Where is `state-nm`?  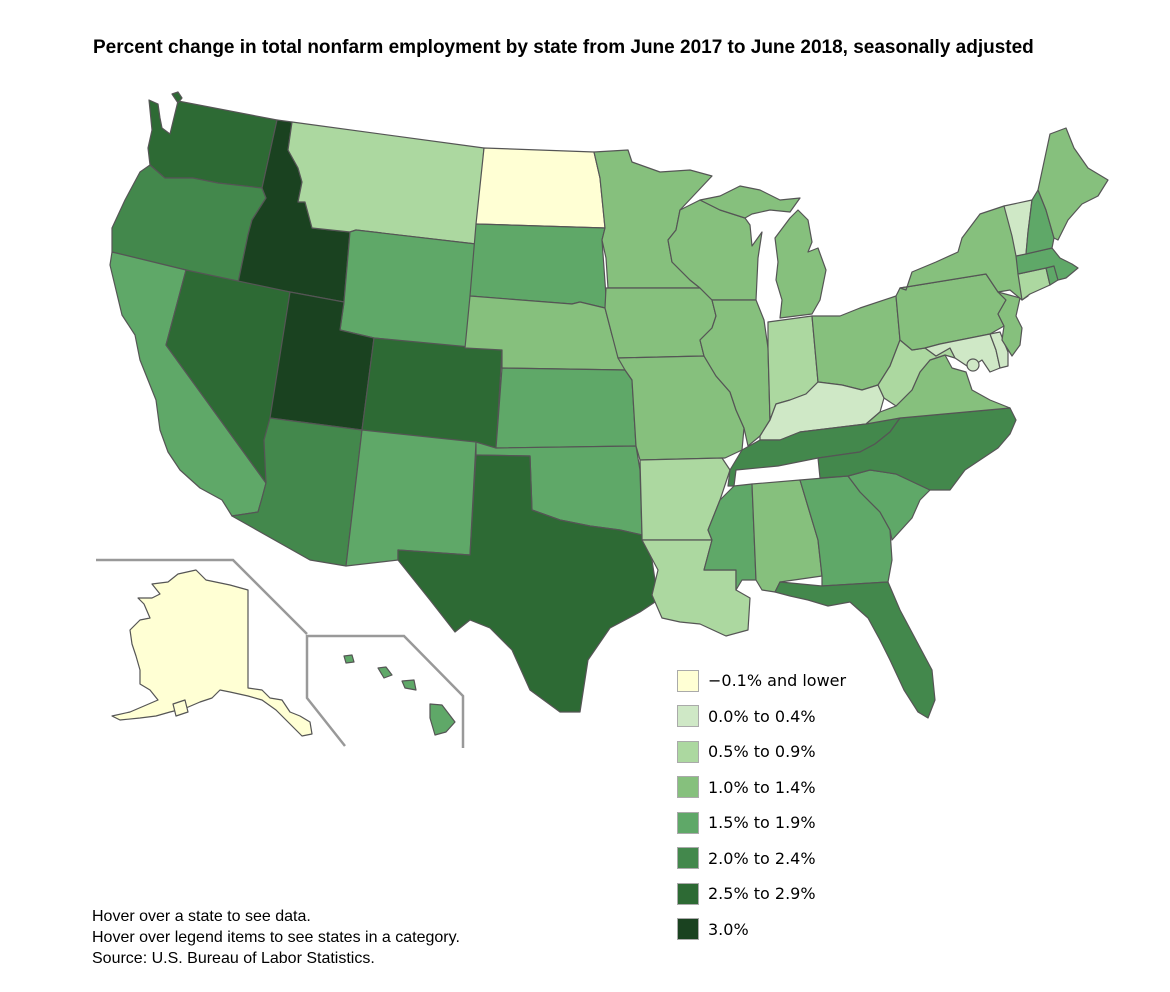
state-nm is located at coordinates (411, 498).